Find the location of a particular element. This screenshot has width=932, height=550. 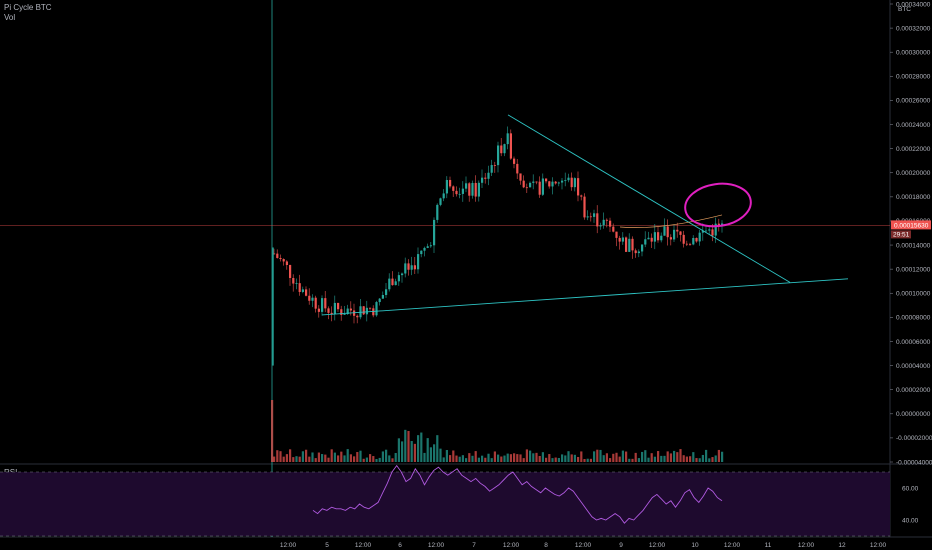

time-axis-tick: 7 is located at coordinates (474, 545).